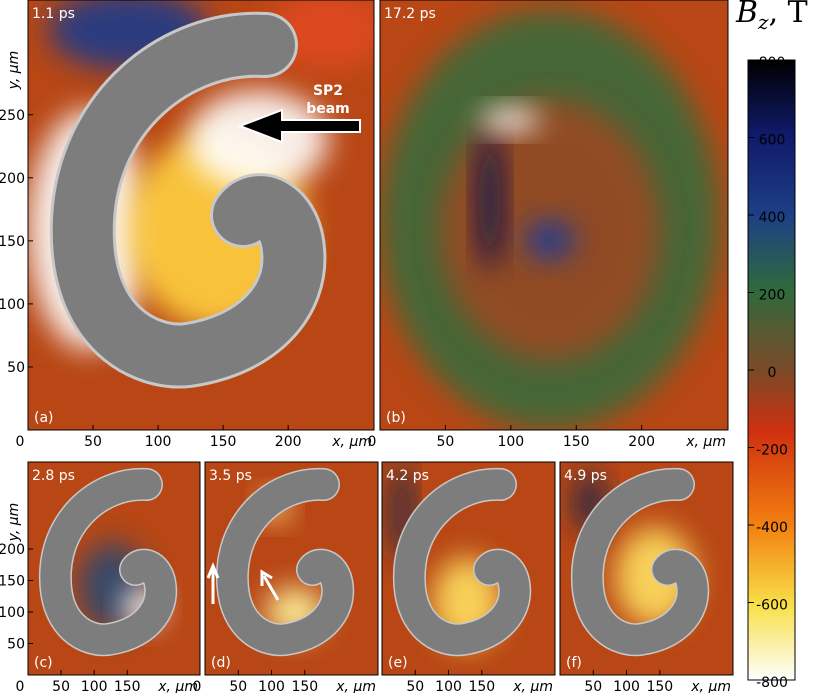 This screenshot has width=830, height=697. What do you see at coordinates (772, 528) in the screenshot?
I see `colorbar-tick-label: -400` at bounding box center [772, 528].